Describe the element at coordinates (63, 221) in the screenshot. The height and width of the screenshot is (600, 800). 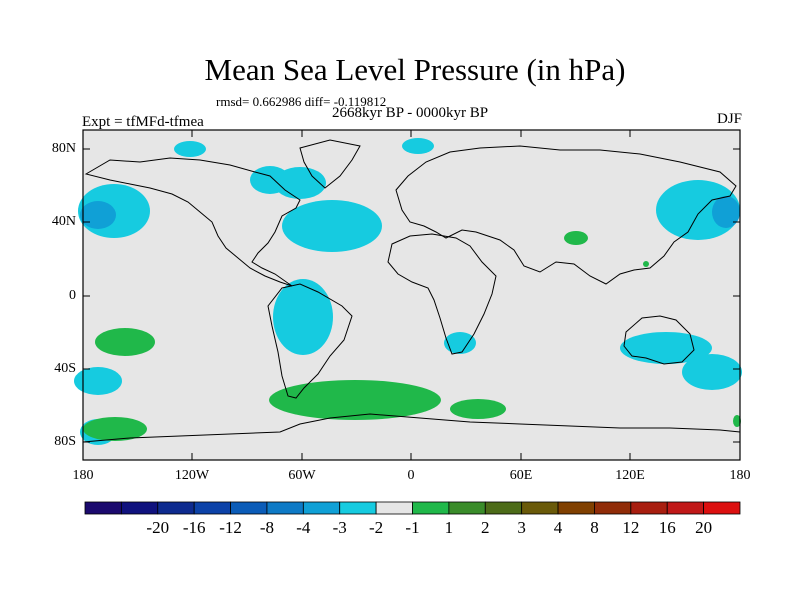
I see `lat-label: 40N` at that location.